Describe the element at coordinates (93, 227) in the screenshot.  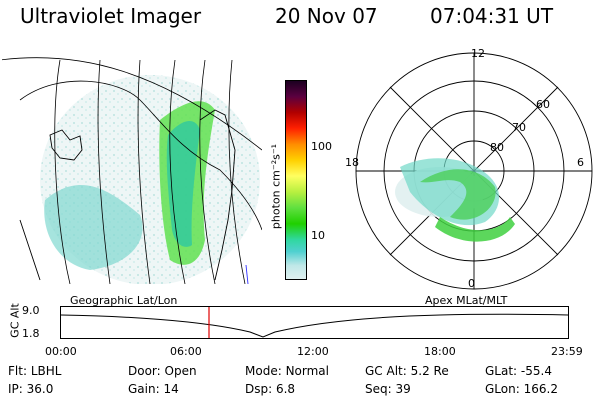
I see `emission-diffuse` at that location.